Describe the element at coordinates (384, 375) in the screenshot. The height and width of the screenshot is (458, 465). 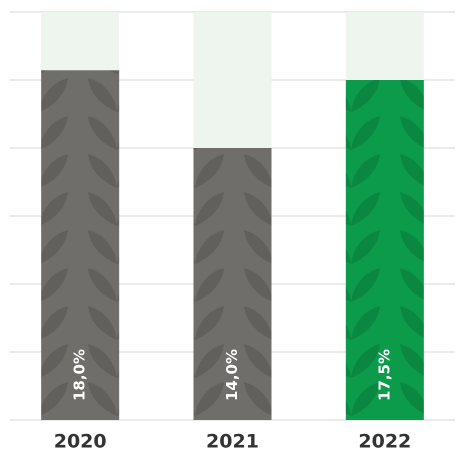
I see `value-label: 17,5%` at that location.